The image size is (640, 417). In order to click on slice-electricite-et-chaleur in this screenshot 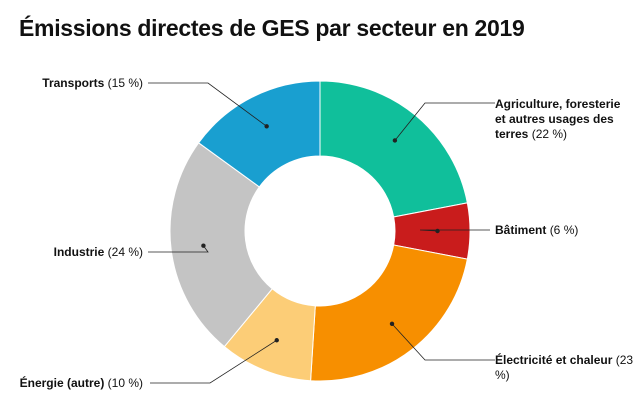, I will do `click(389, 313)`.